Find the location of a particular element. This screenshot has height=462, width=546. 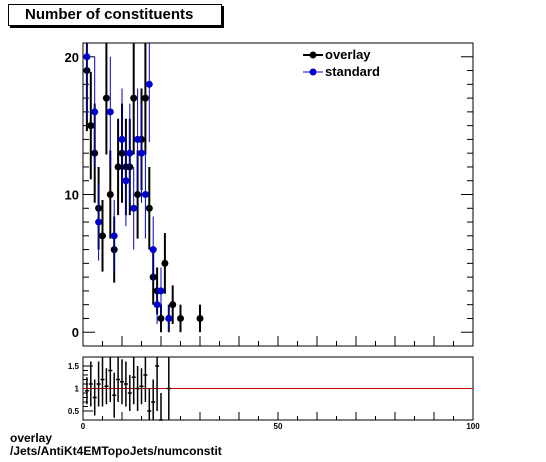

ratio-y-tick-label: 1 is located at coordinates (77, 389).